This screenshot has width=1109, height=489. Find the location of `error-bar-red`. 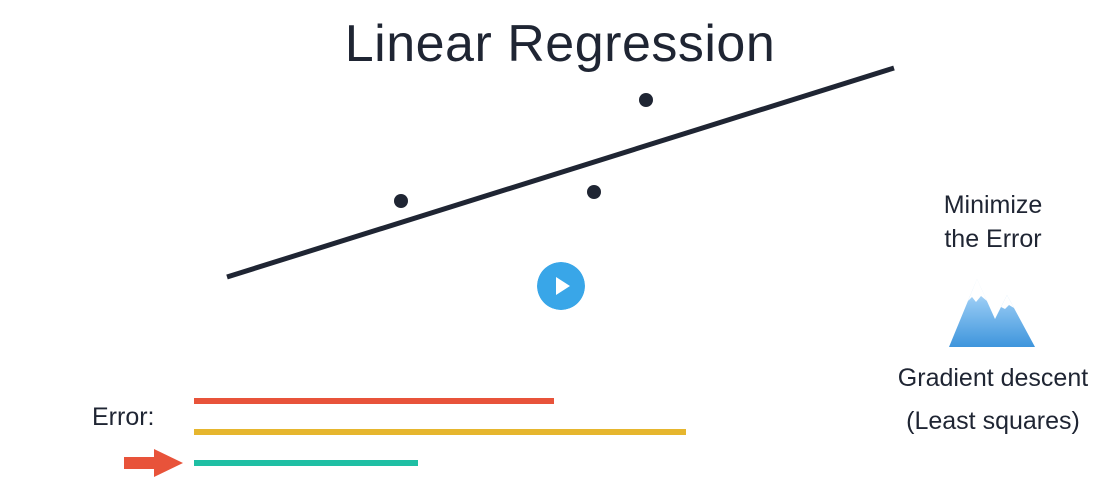

error-bar-red is located at coordinates (374, 401).